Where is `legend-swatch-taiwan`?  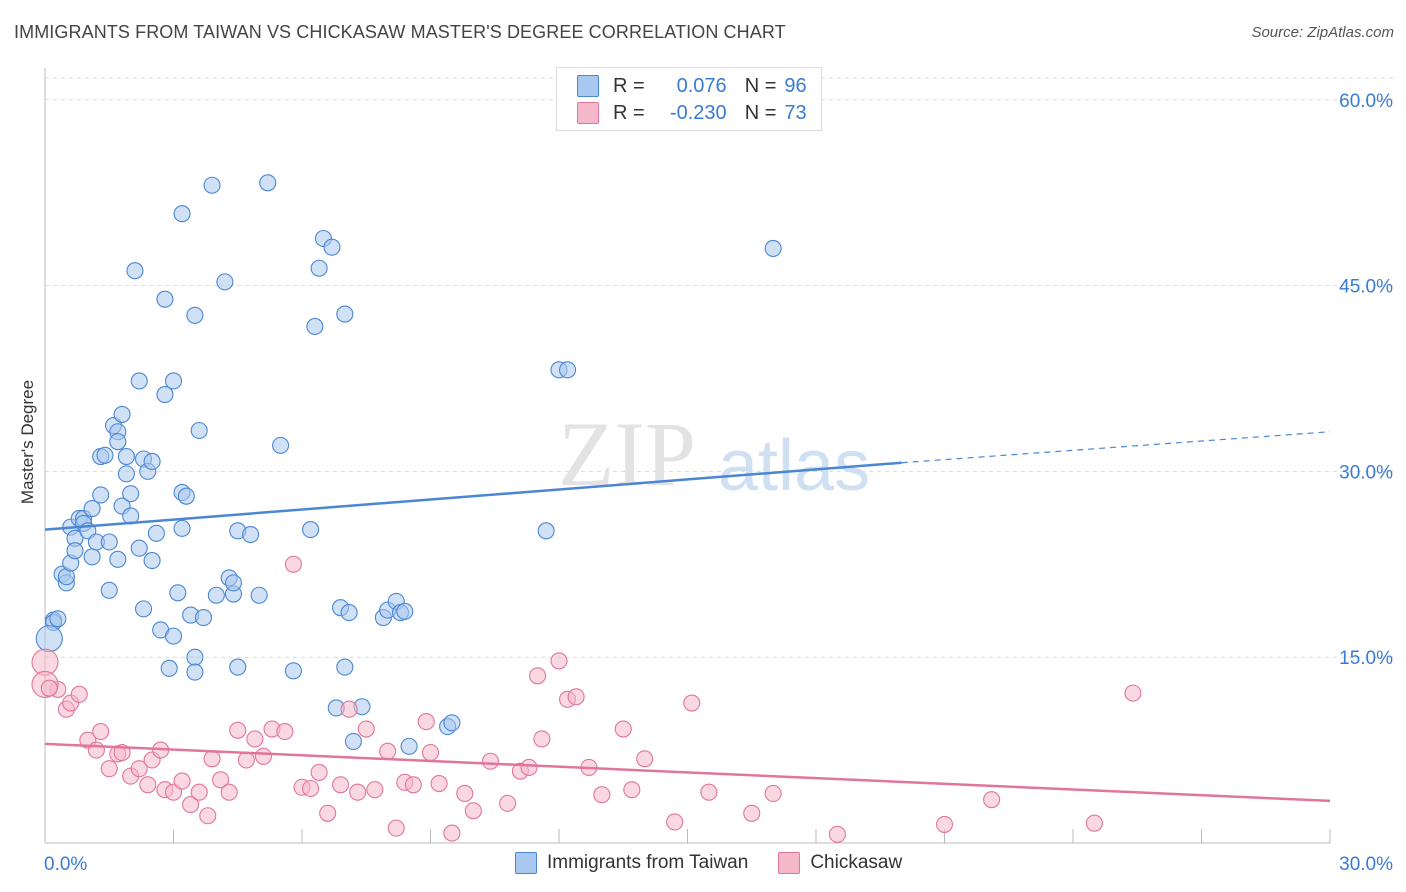 legend-swatch-taiwan is located at coordinates (526, 863).